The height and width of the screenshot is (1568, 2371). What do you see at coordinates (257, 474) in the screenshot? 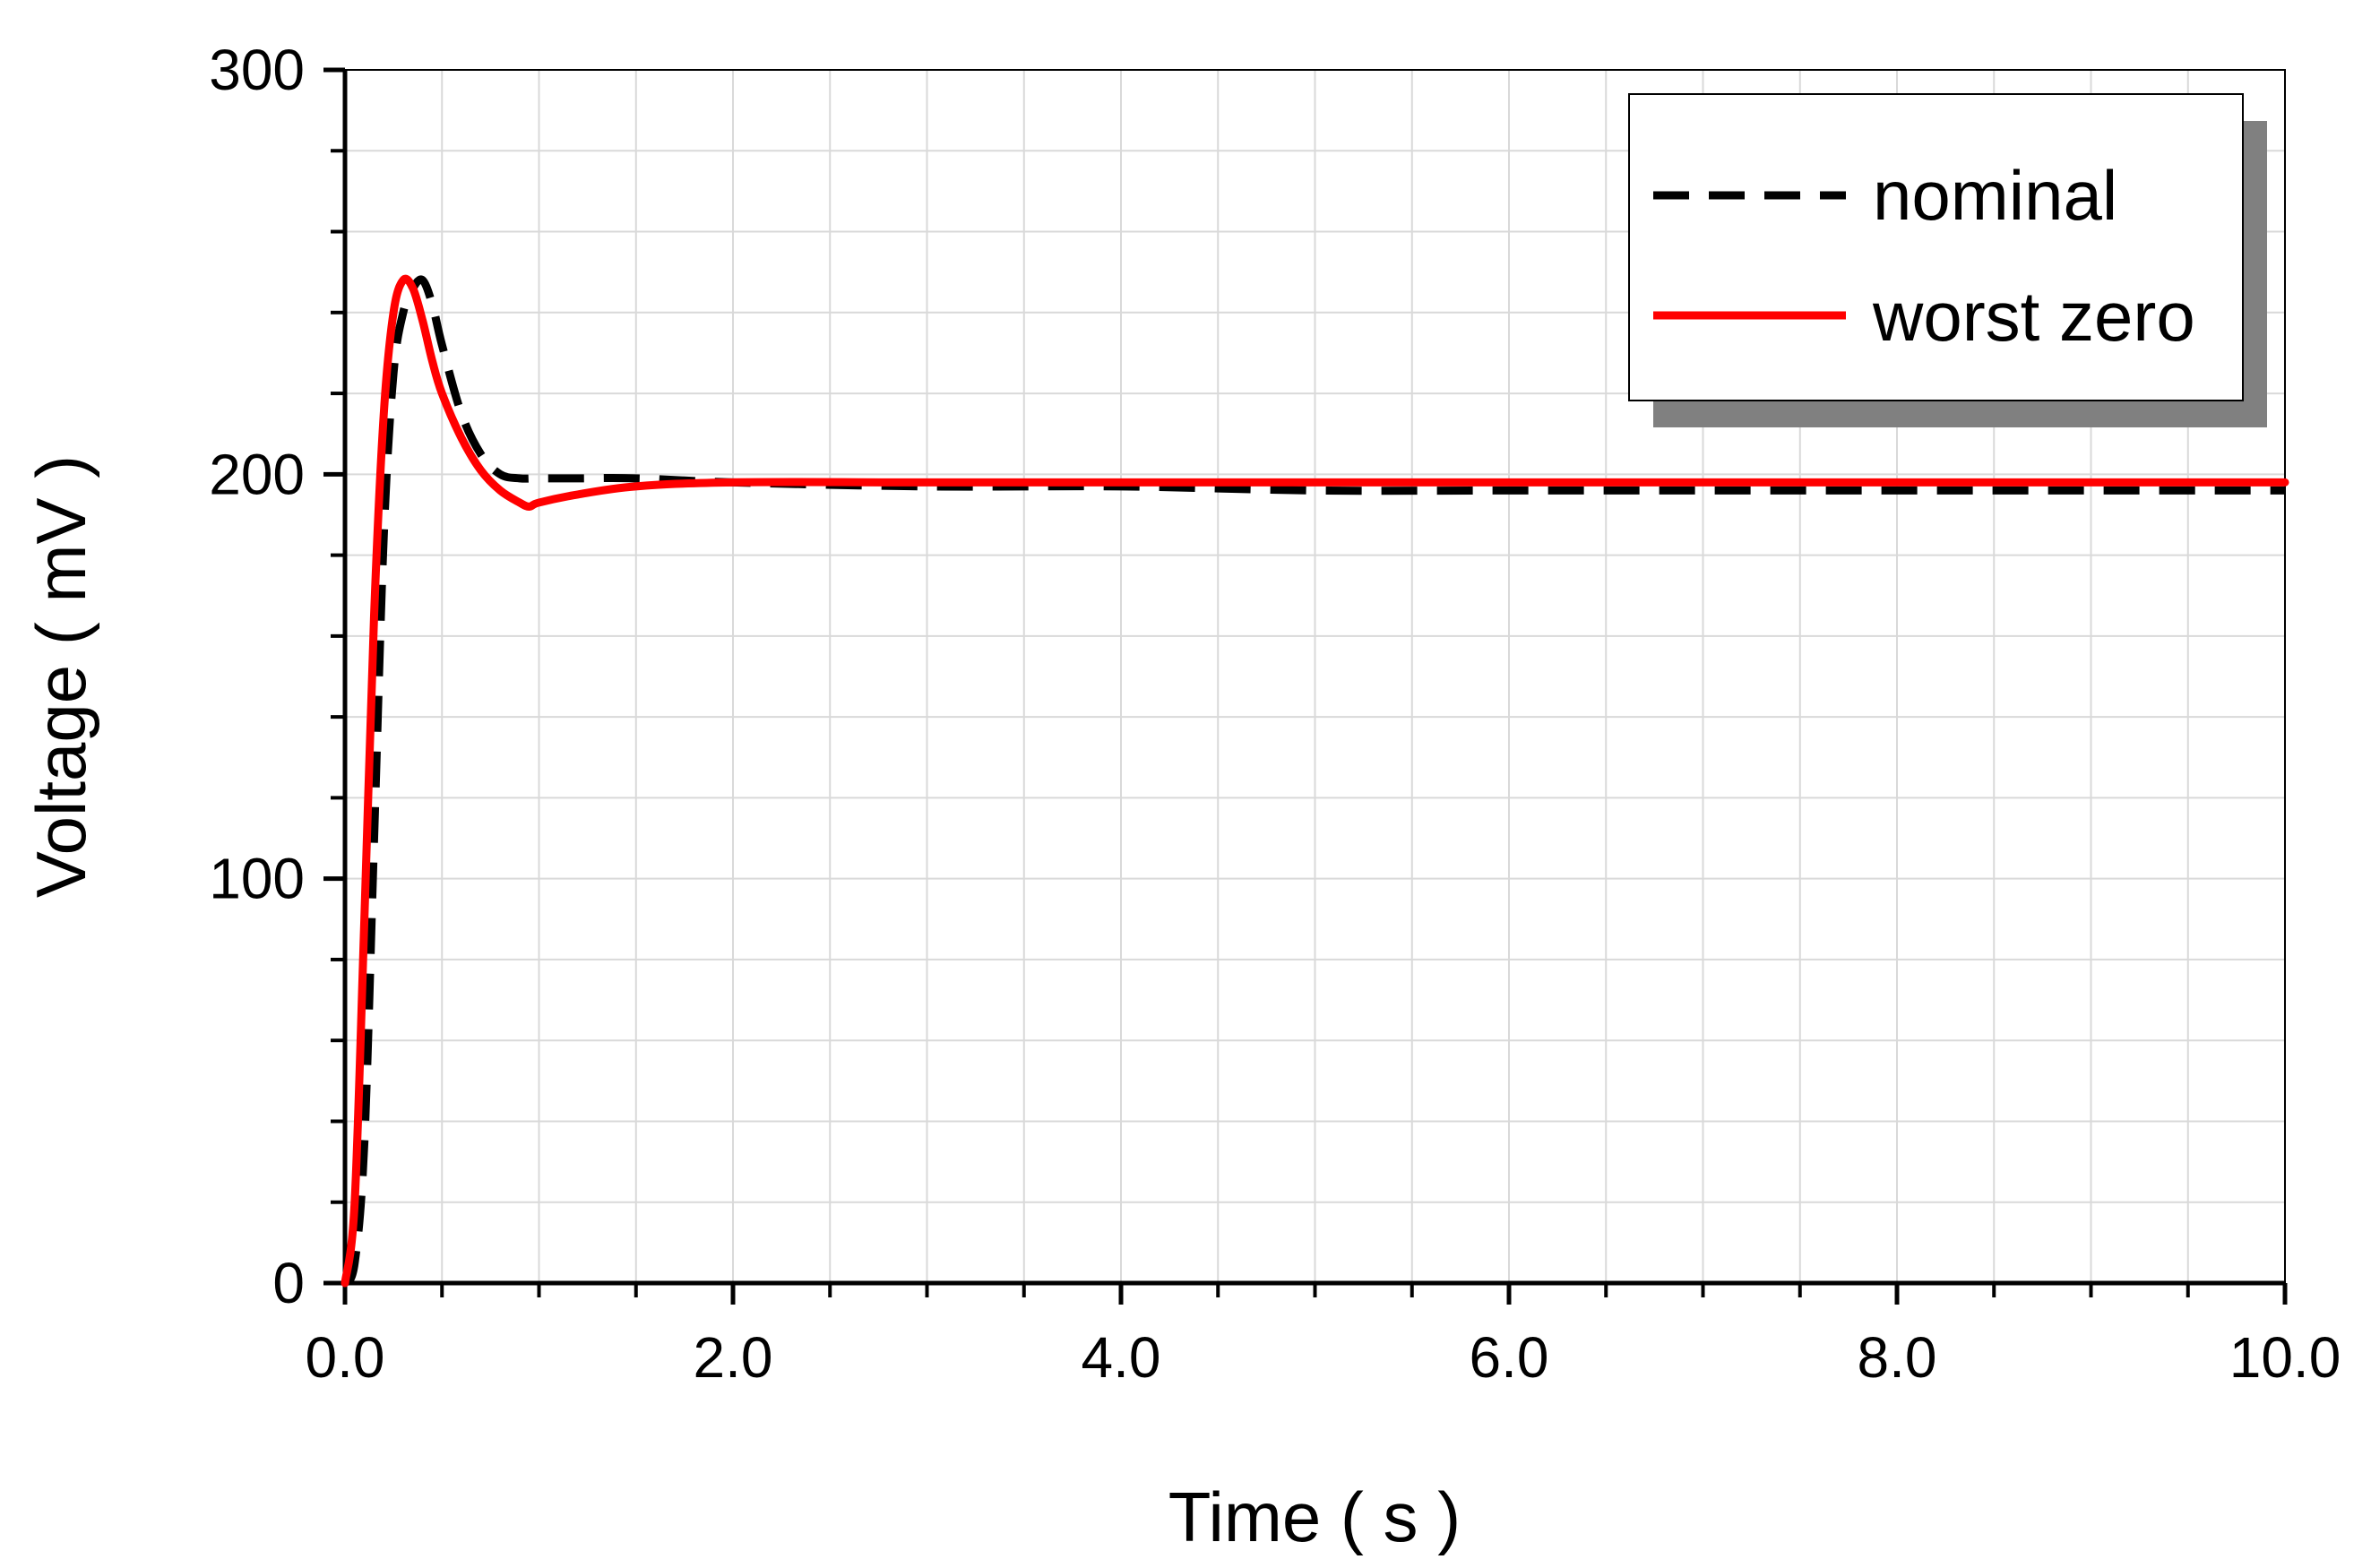
I see `y-tick-label: 200` at bounding box center [257, 474].